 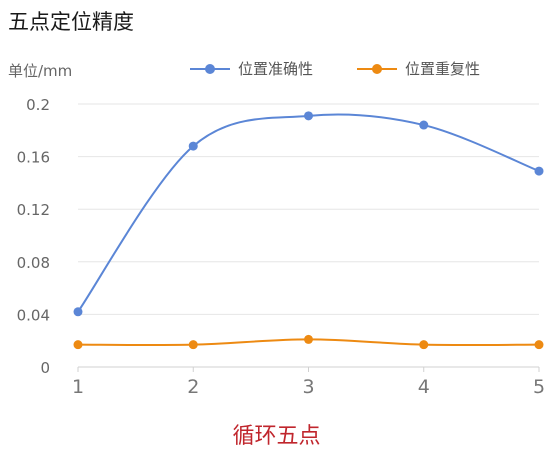 What do you see at coordinates (45, 368) in the screenshot?
I see `y-tick-label: 0` at bounding box center [45, 368].